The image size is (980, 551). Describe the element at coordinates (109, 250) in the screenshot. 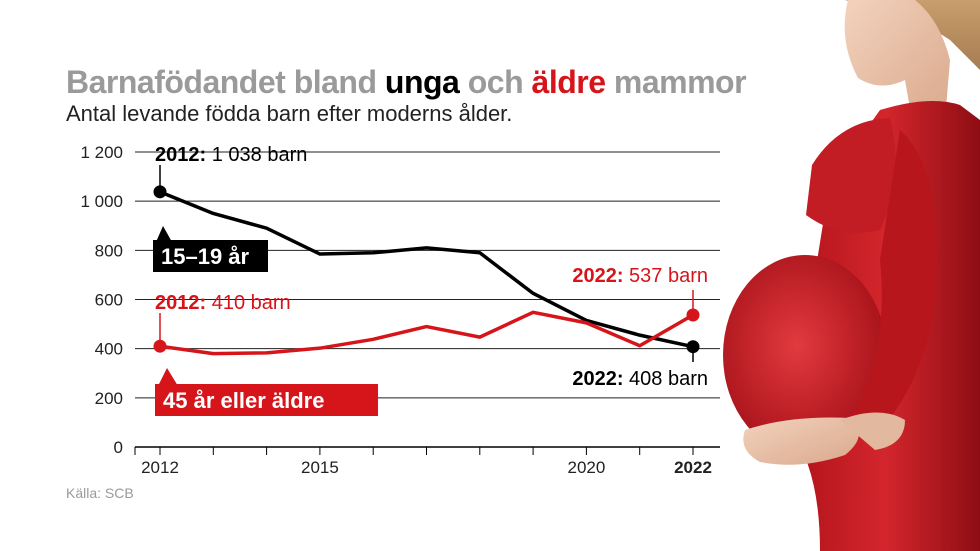

I see `y-tick-label: 800` at that location.